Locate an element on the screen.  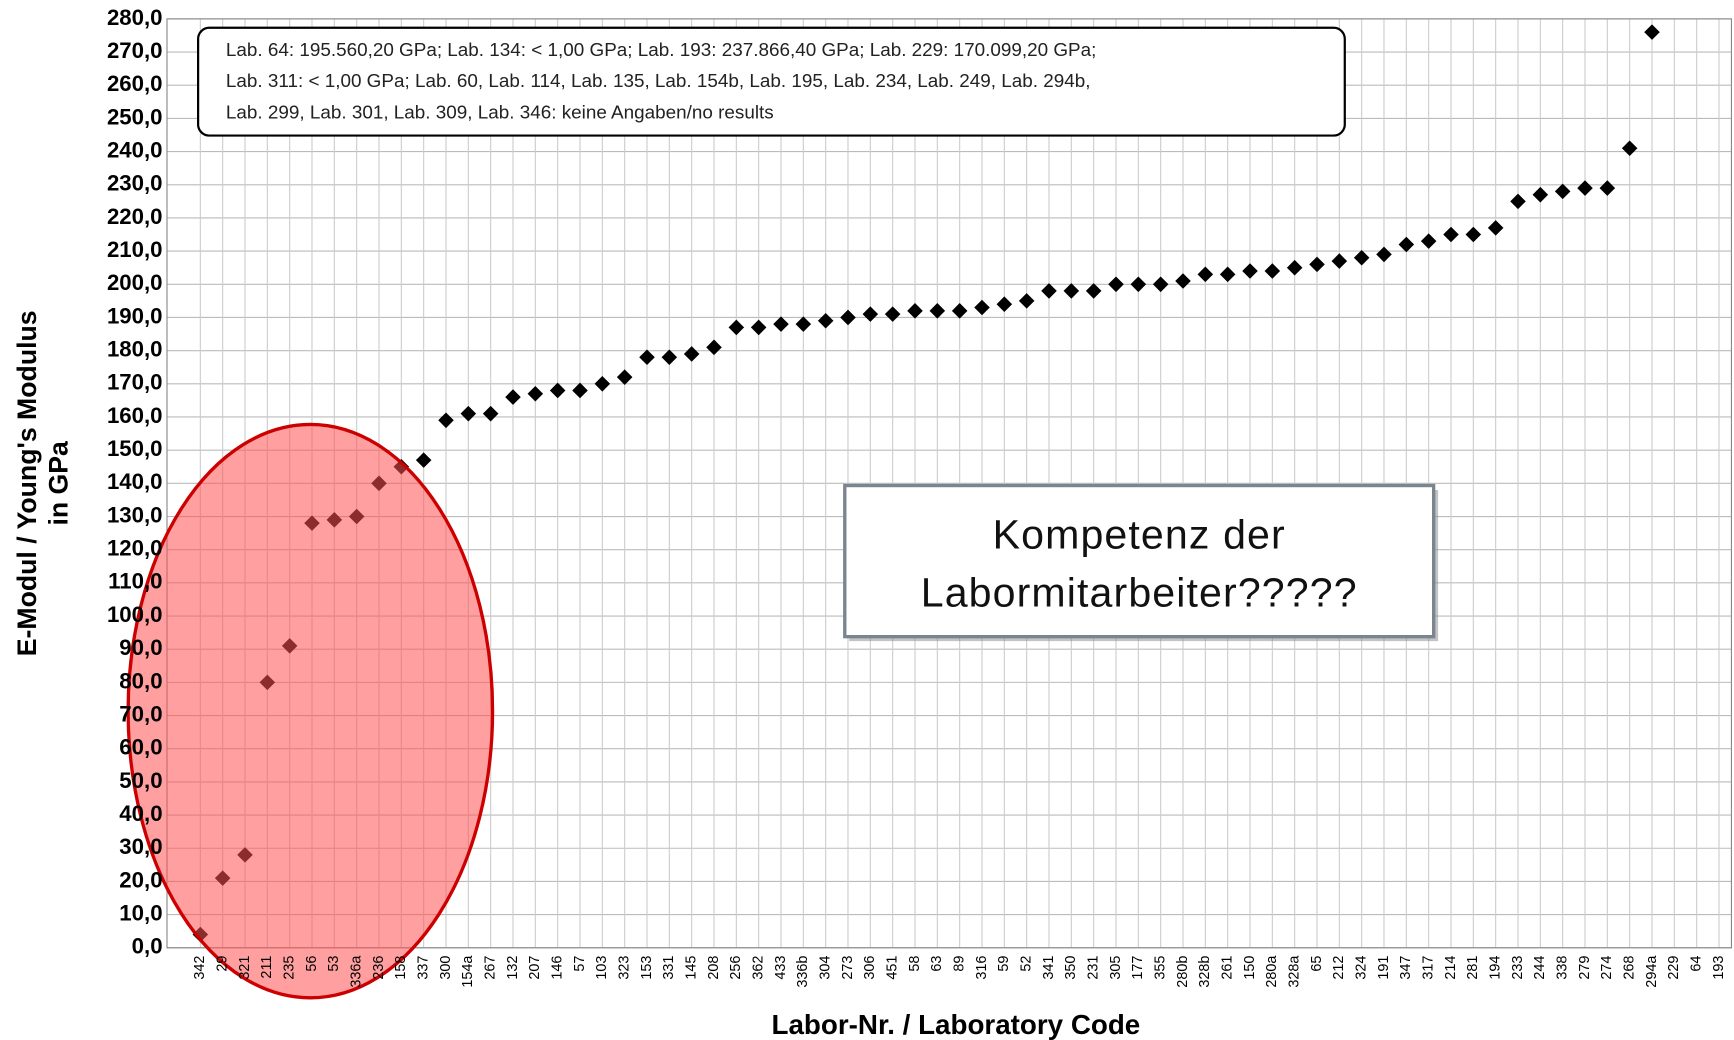
x-tick-label: 328a is located at coordinates (1294, 971).